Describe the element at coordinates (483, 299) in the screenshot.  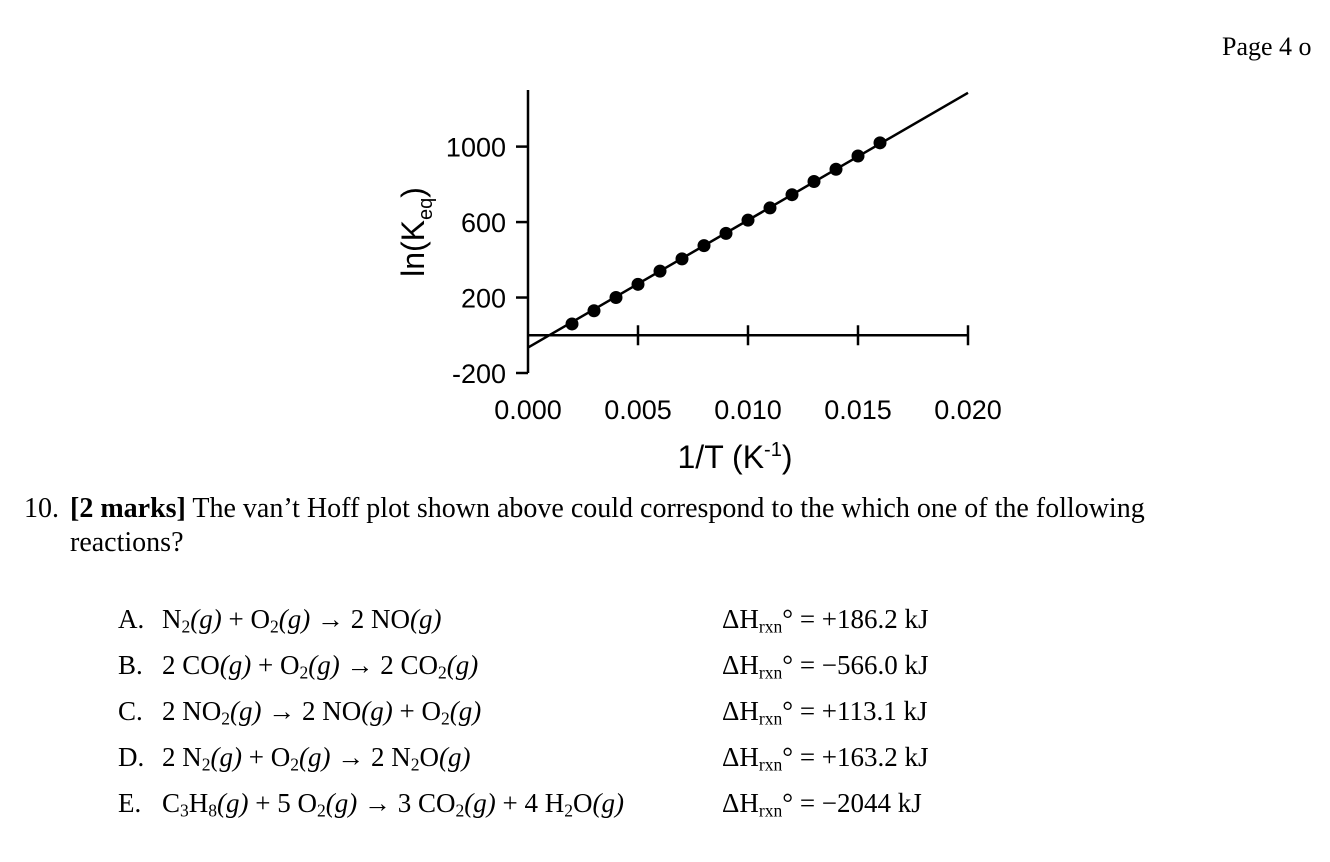
I see `y-tick-label: 200` at that location.